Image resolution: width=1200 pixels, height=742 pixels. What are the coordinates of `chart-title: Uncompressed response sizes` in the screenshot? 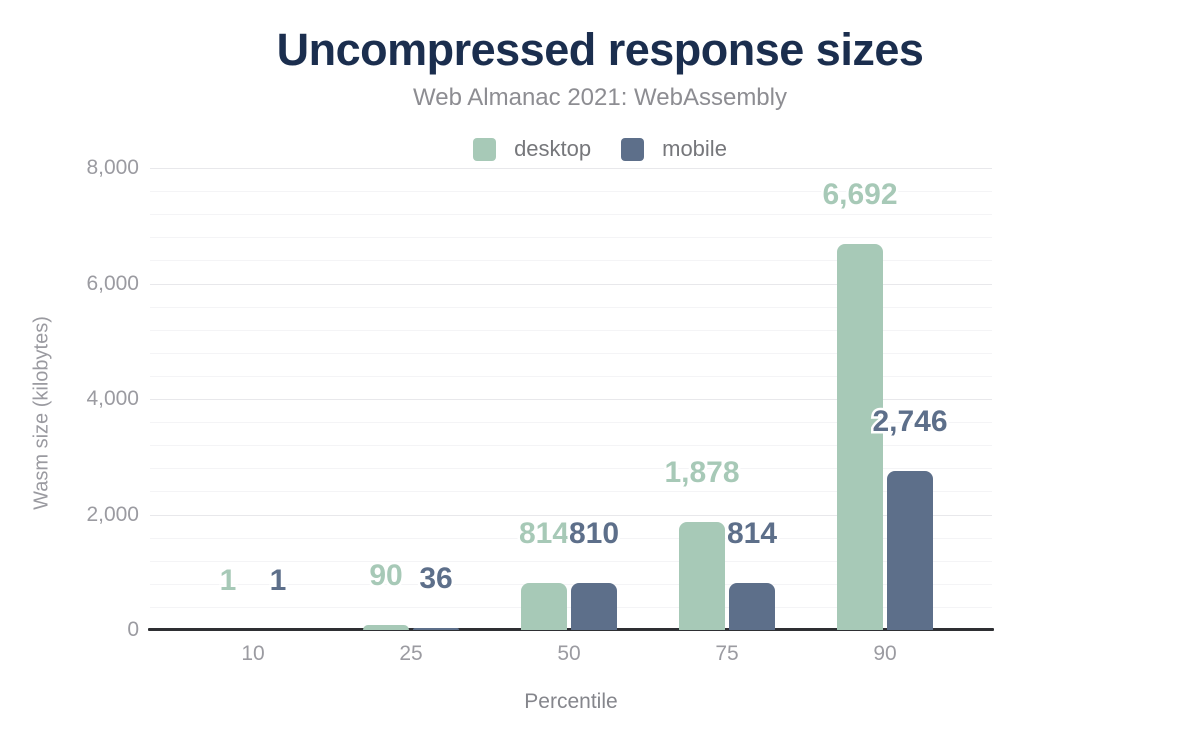 It's located at (600, 49).